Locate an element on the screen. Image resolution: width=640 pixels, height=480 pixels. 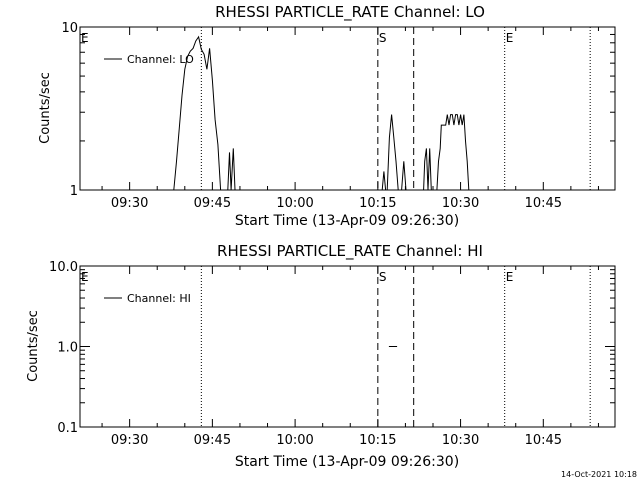
hi-x-tick-label: 10:30 is located at coordinates (460, 440).